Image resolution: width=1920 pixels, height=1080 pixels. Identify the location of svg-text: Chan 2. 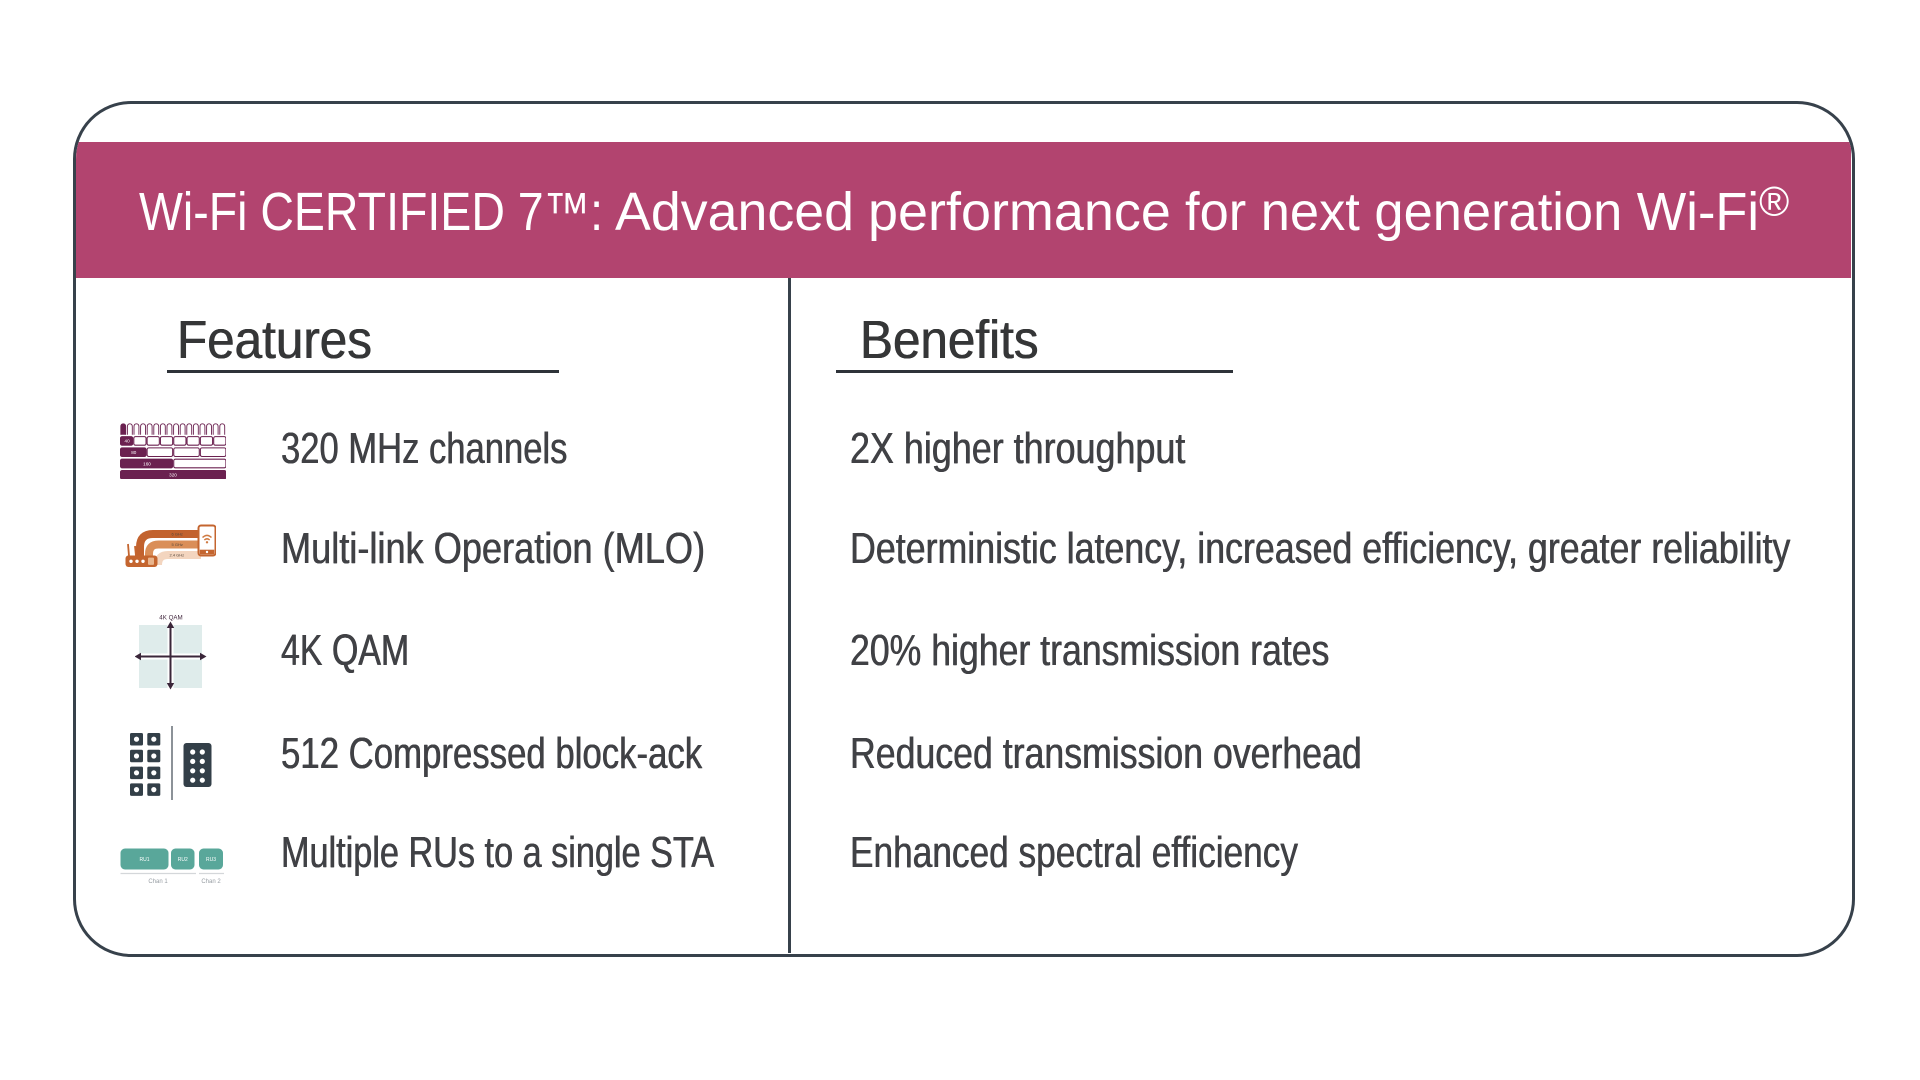
(211, 882).